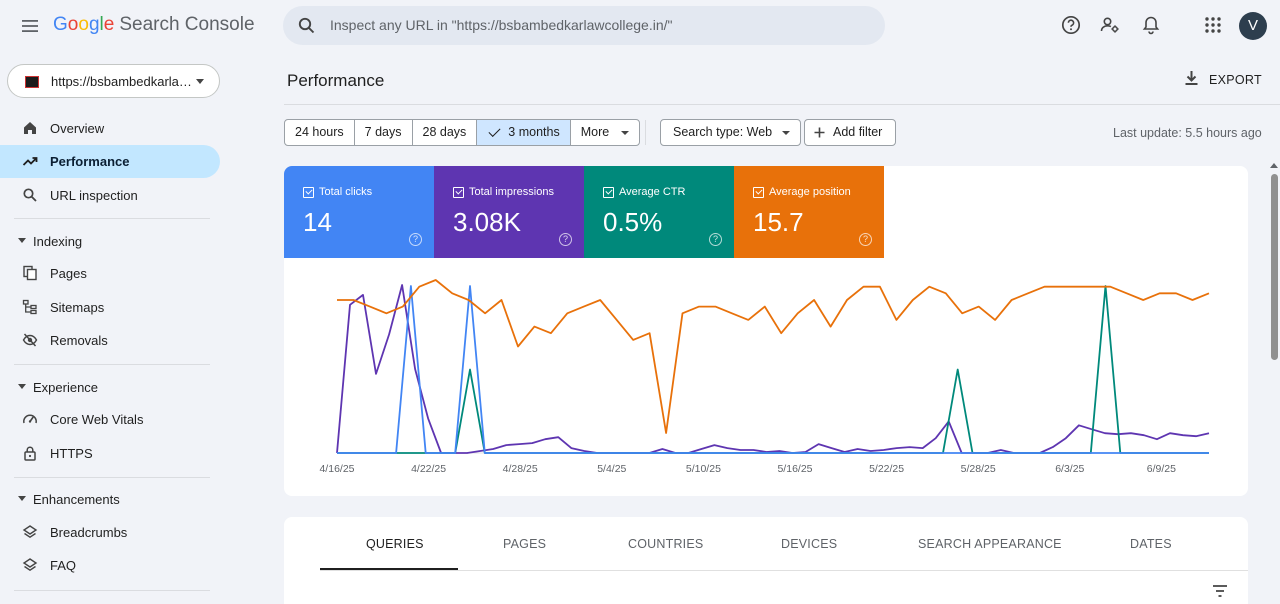 The width and height of the screenshot is (1280, 604). What do you see at coordinates (110, 128) in the screenshot?
I see `nav-item-overview: Overview` at bounding box center [110, 128].